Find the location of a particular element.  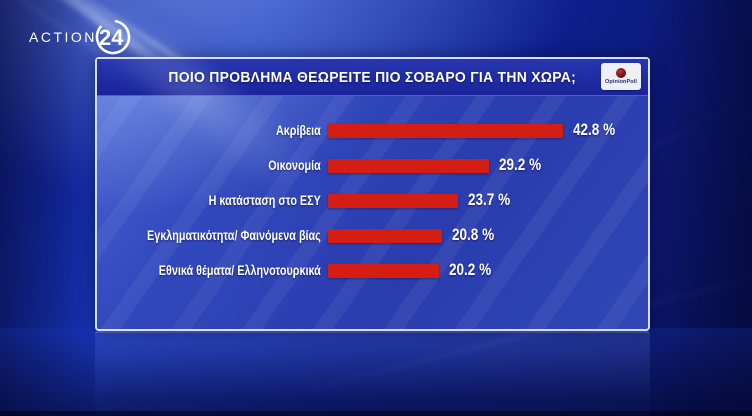

channel-logo: ACTION 24 is located at coordinates (82, 37).